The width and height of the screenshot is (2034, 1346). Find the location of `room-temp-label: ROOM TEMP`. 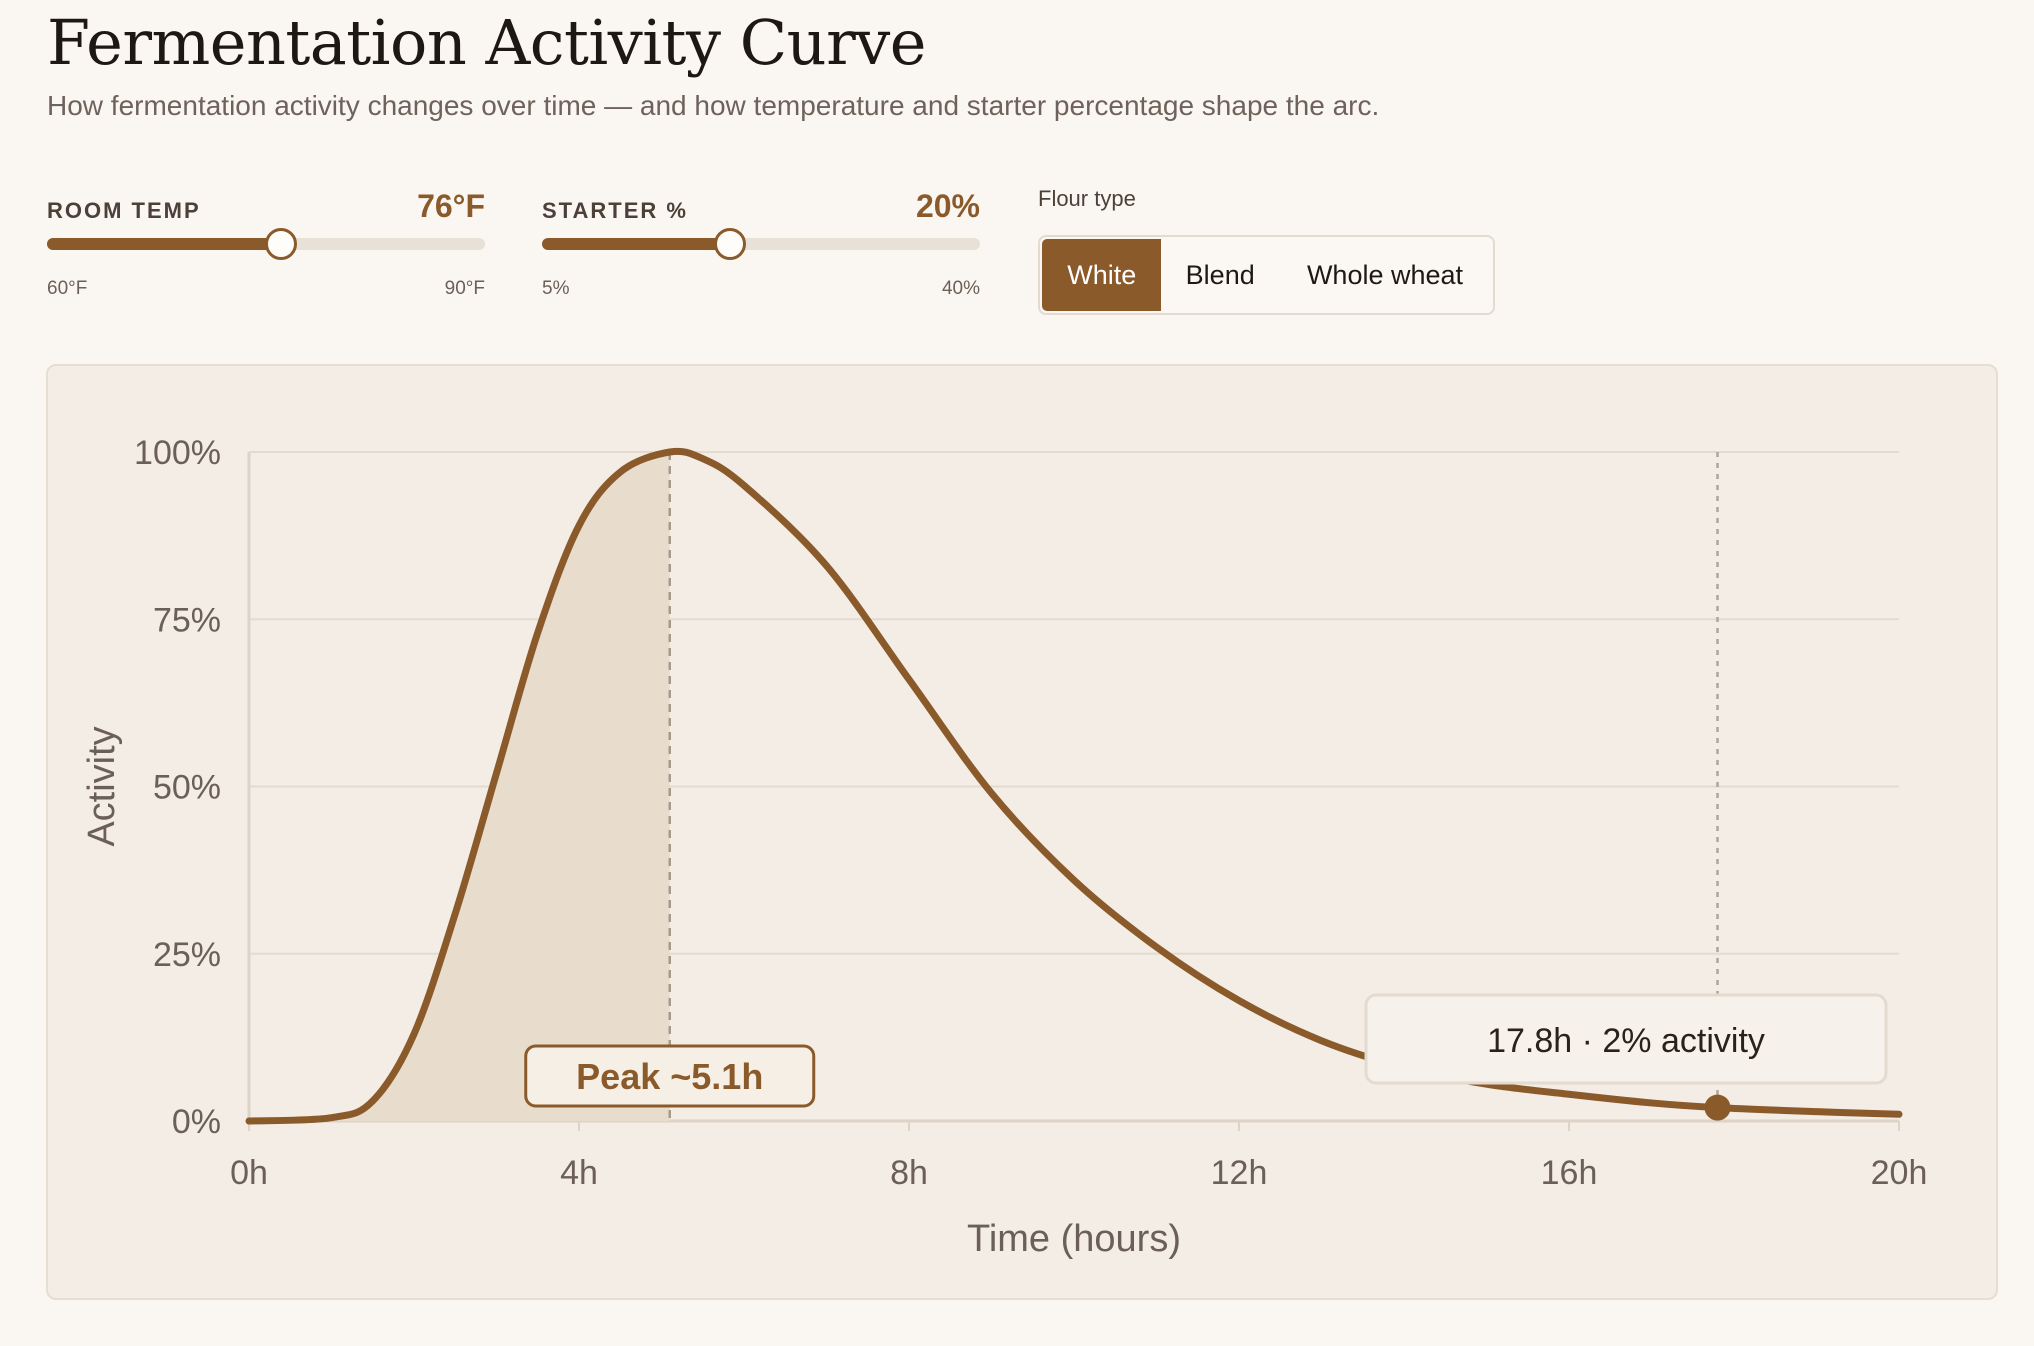

room-temp-label: ROOM TEMP is located at coordinates (124, 210).